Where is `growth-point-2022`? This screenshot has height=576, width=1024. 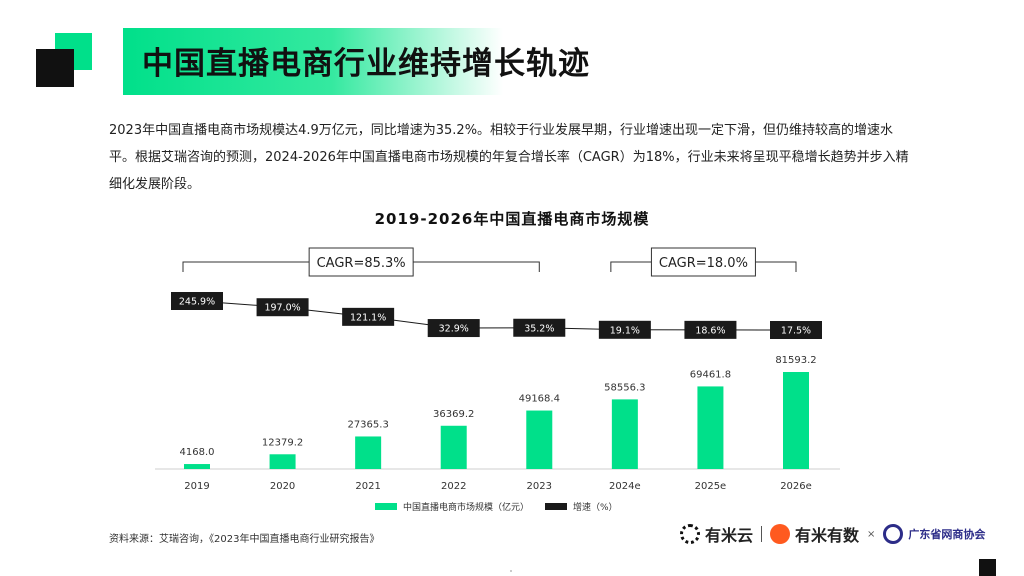
growth-point-2022 is located at coordinates (453, 328).